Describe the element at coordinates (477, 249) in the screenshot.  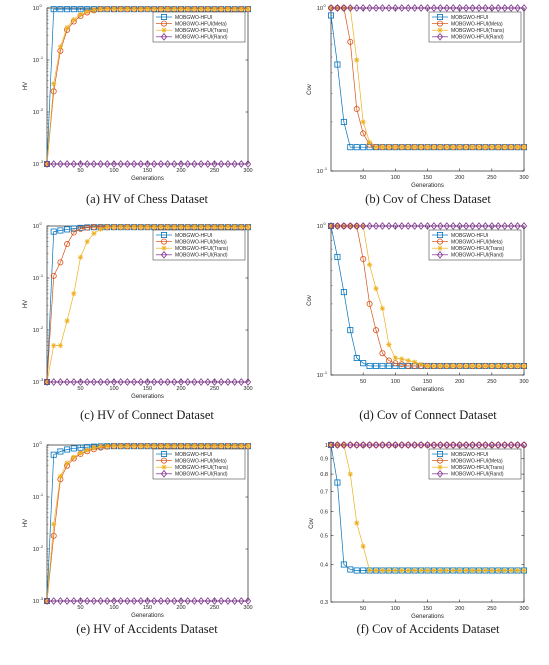
I see `legend-label: MOBGWO-HFUI(Trans)` at that location.